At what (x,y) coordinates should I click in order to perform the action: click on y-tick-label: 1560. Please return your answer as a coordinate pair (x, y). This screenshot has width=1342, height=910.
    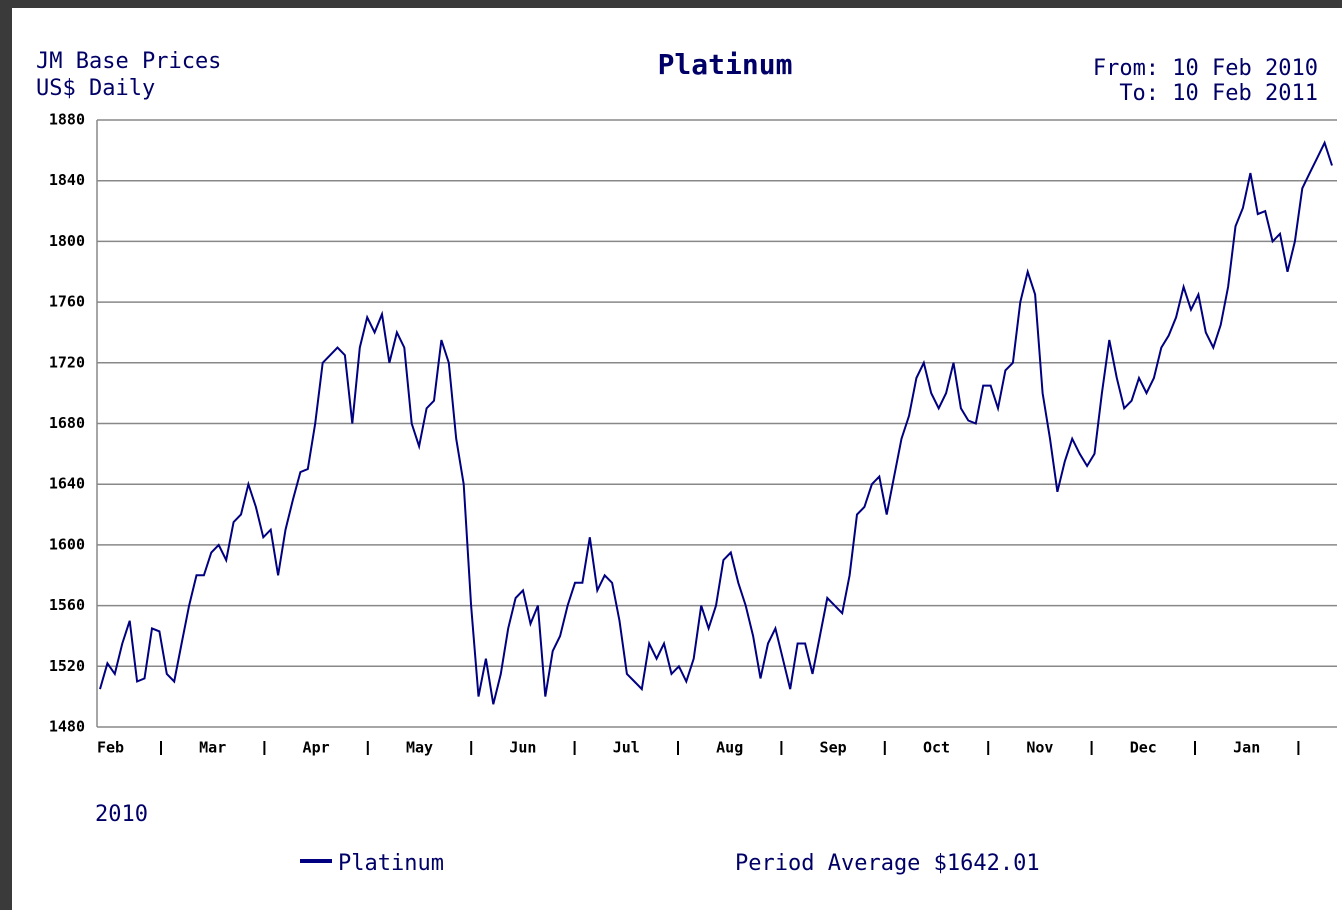
    Looking at the image, I should click on (67, 605).